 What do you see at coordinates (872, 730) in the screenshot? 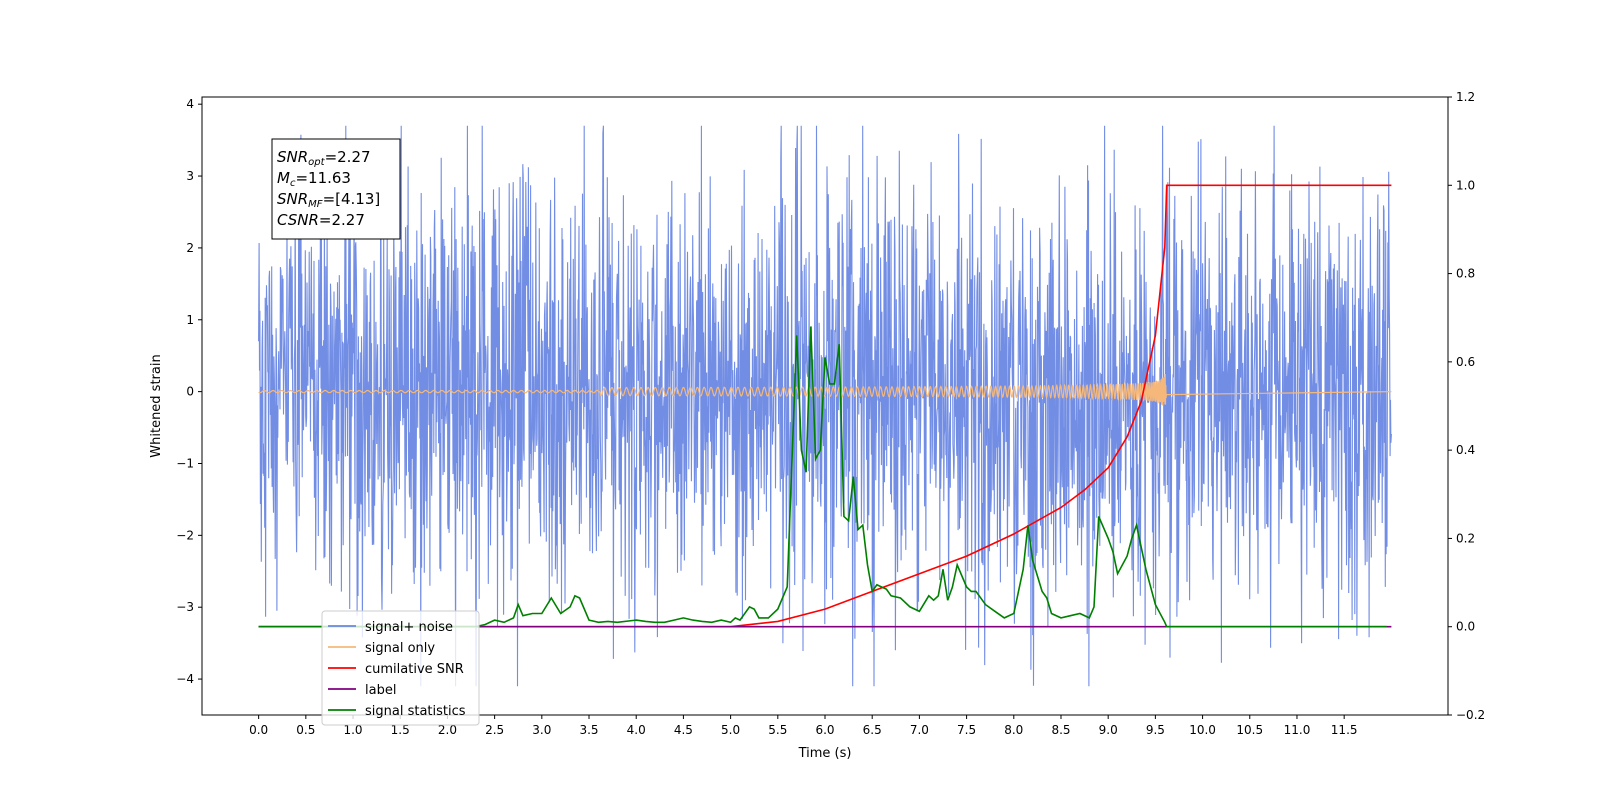
I see `x-tick-label: 6.5` at bounding box center [872, 730].